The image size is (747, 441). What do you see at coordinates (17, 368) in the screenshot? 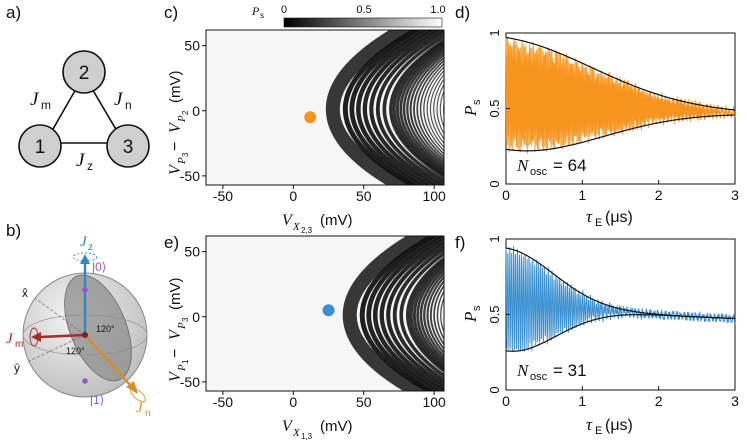
I see `y-axis-label: ŷ` at bounding box center [17, 368].